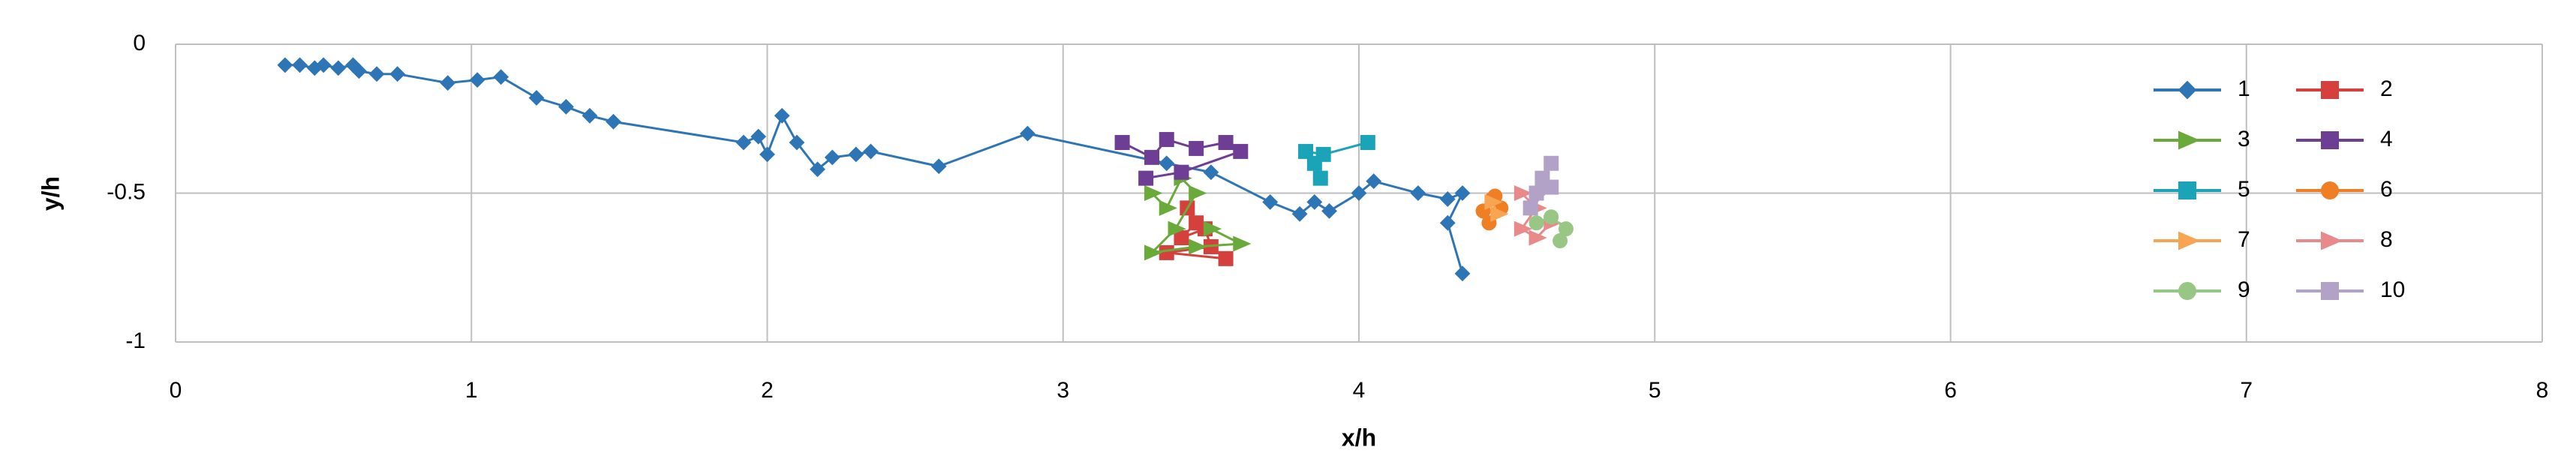 Image resolution: width=2576 pixels, height=474 pixels. Describe the element at coordinates (2246, 390) in the screenshot. I see `x-tick-label: 7` at that location.